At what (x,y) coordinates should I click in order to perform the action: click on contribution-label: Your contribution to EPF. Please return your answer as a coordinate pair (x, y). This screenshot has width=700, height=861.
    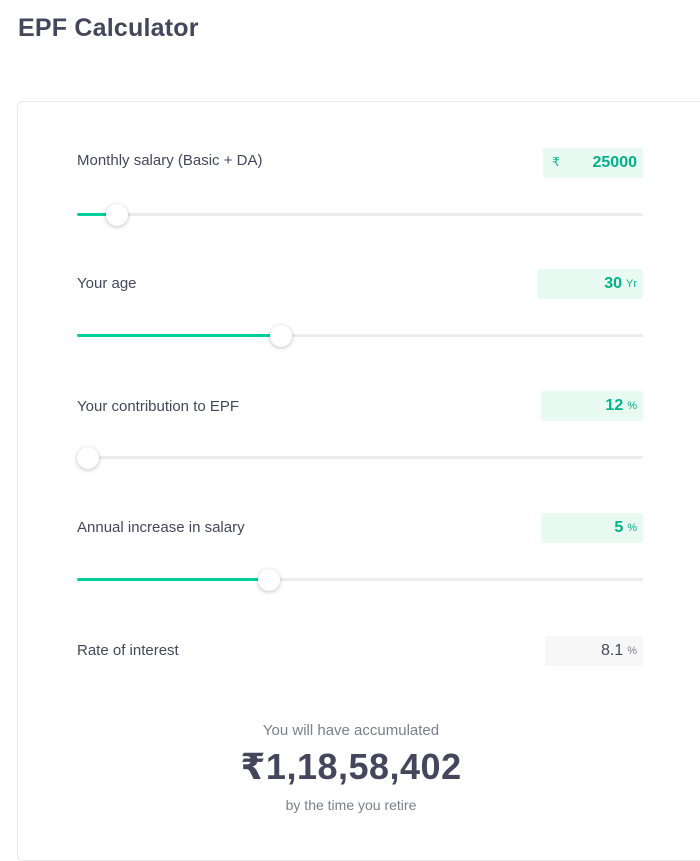
    Looking at the image, I should click on (158, 406).